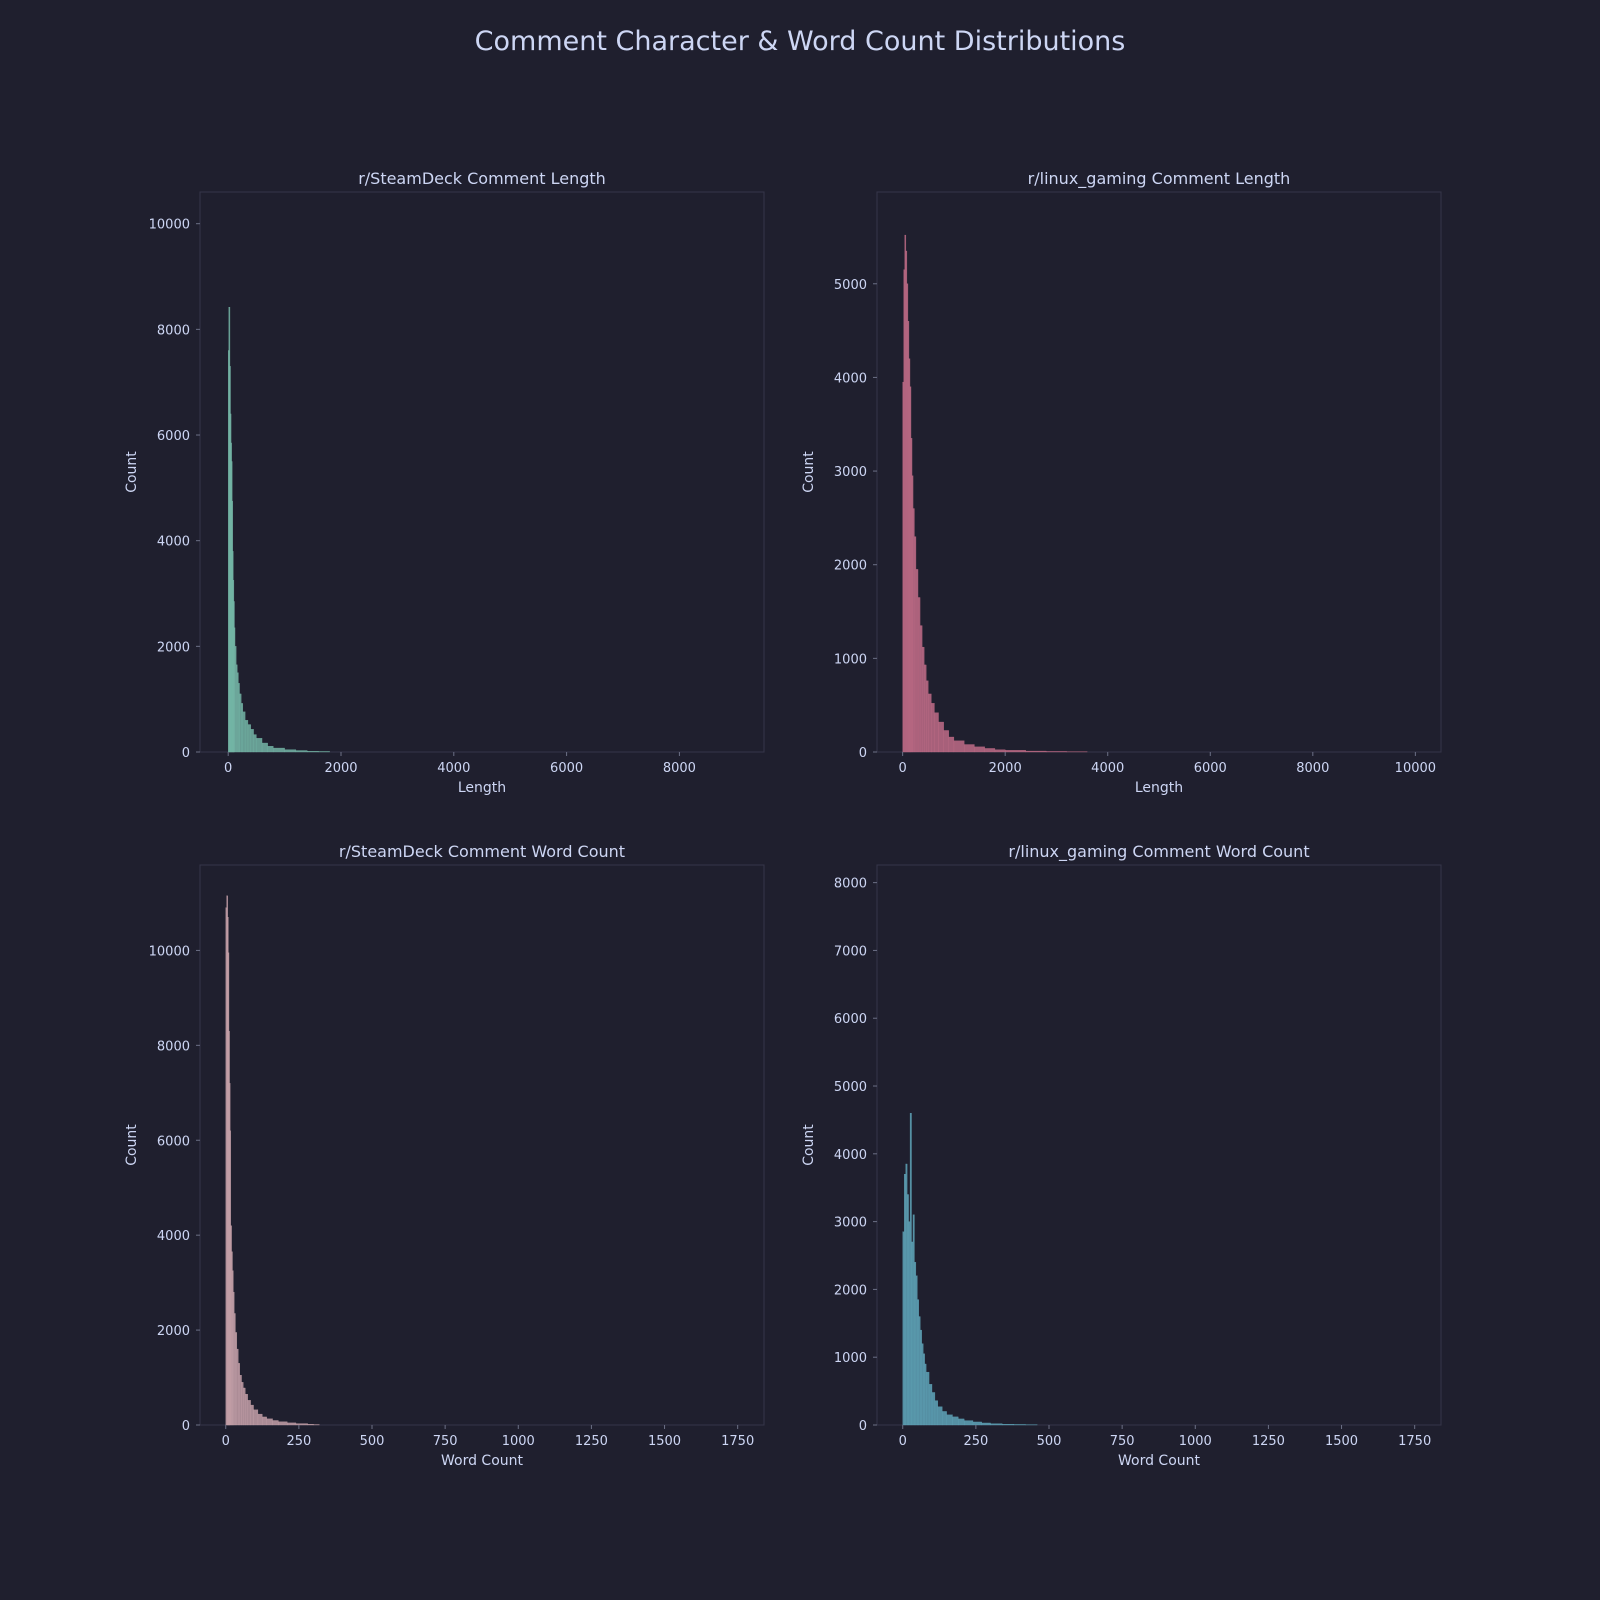  I want to click on x-tick-label: 250, so click(975, 1441).